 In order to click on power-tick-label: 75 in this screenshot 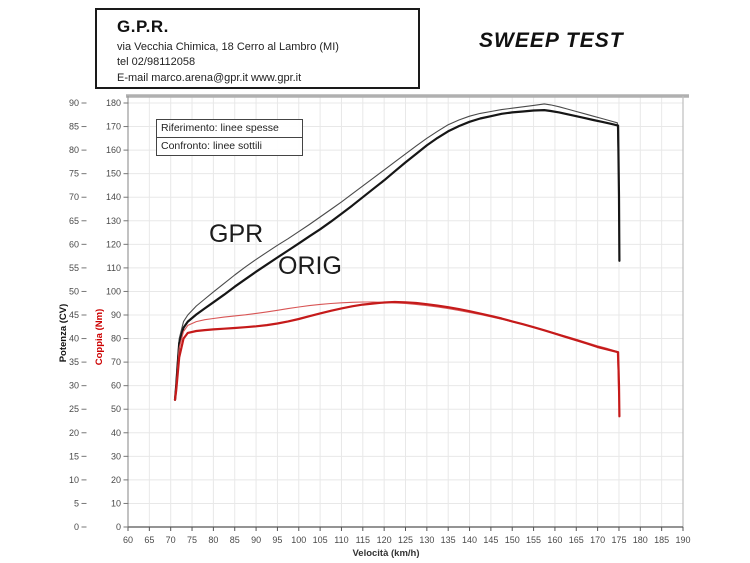, I will do `click(74, 174)`.